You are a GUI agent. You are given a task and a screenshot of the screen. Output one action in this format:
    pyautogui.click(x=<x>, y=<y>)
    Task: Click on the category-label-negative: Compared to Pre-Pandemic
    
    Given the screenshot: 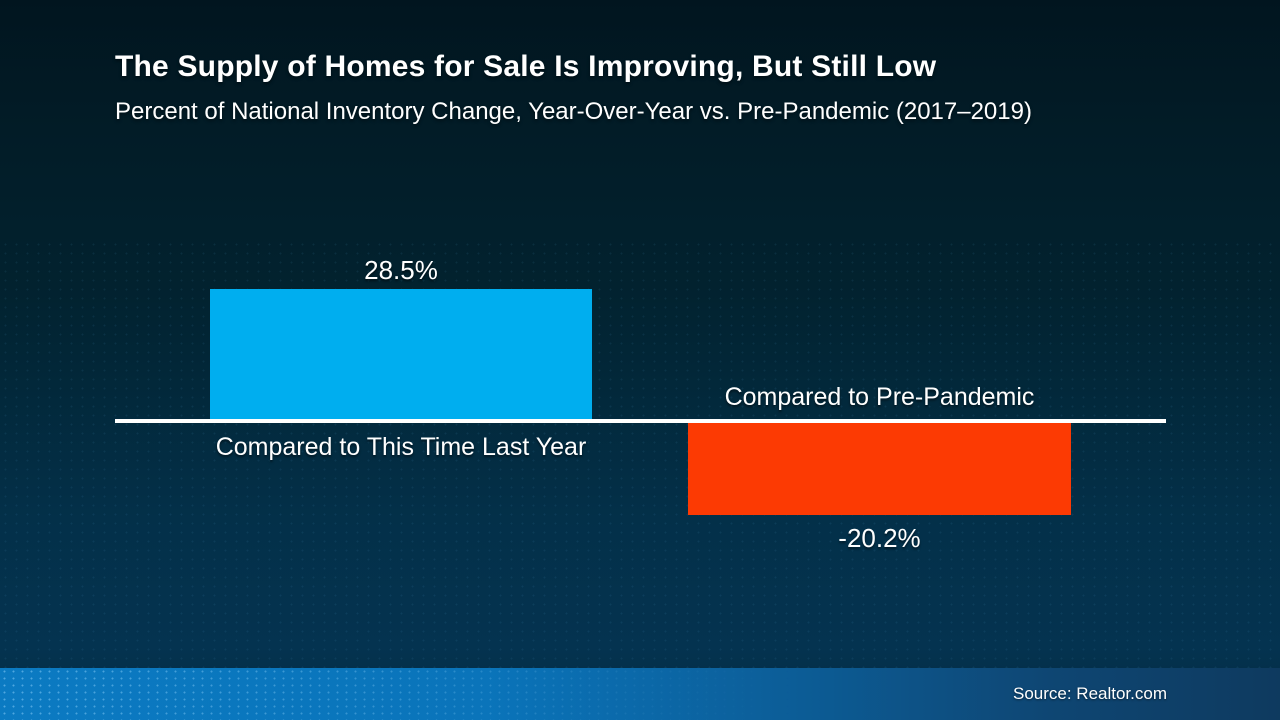 What is the action you would take?
    pyautogui.click(x=879, y=397)
    